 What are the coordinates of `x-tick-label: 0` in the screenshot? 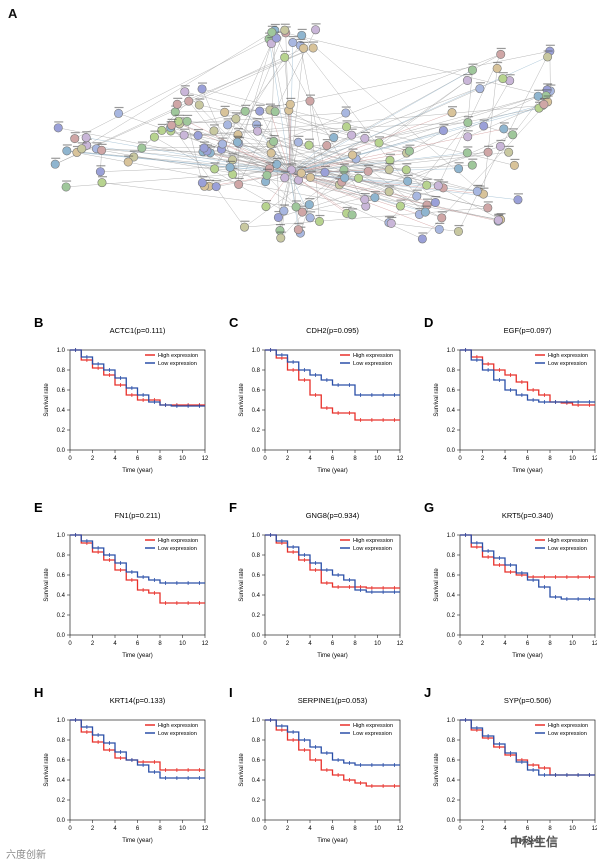 It's located at (70, 644).